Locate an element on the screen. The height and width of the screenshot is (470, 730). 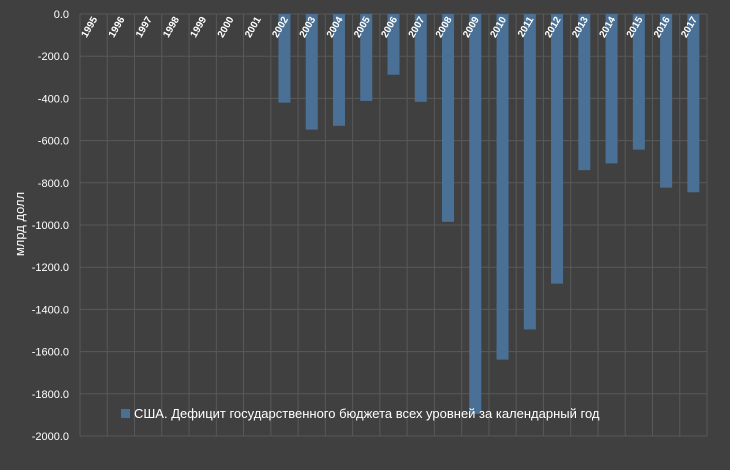
bar-2013 is located at coordinates (584, 92).